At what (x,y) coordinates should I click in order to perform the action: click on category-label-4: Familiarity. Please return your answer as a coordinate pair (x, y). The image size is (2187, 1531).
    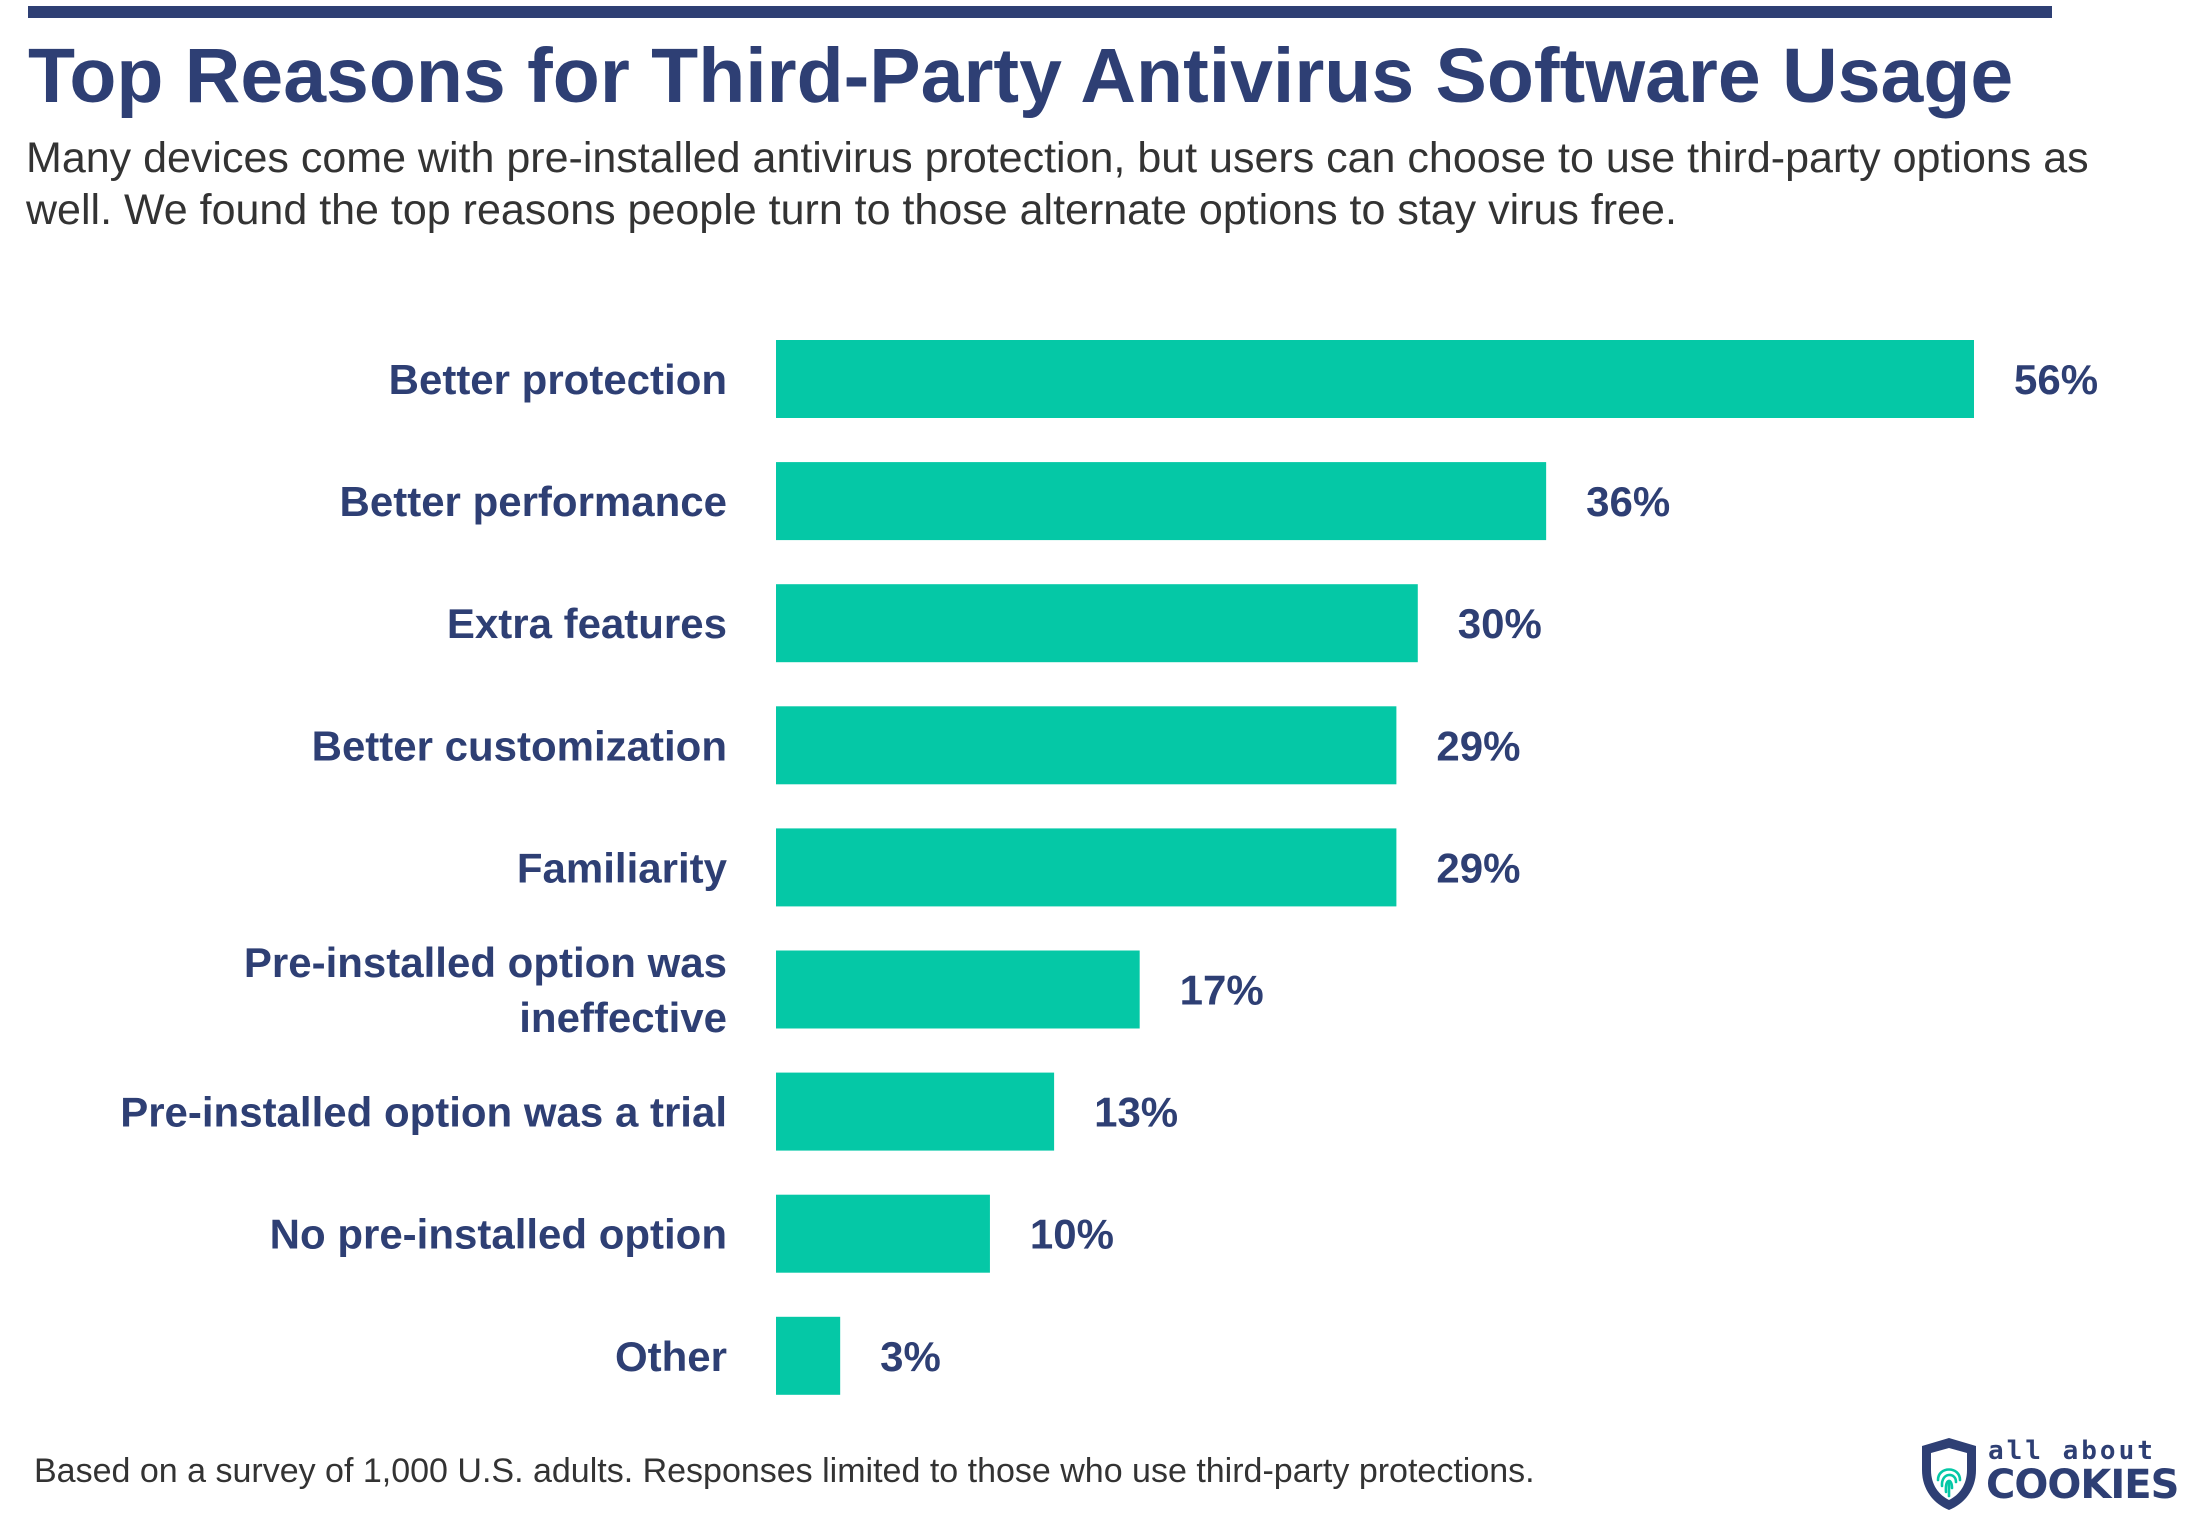
    Looking at the image, I should click on (622, 867).